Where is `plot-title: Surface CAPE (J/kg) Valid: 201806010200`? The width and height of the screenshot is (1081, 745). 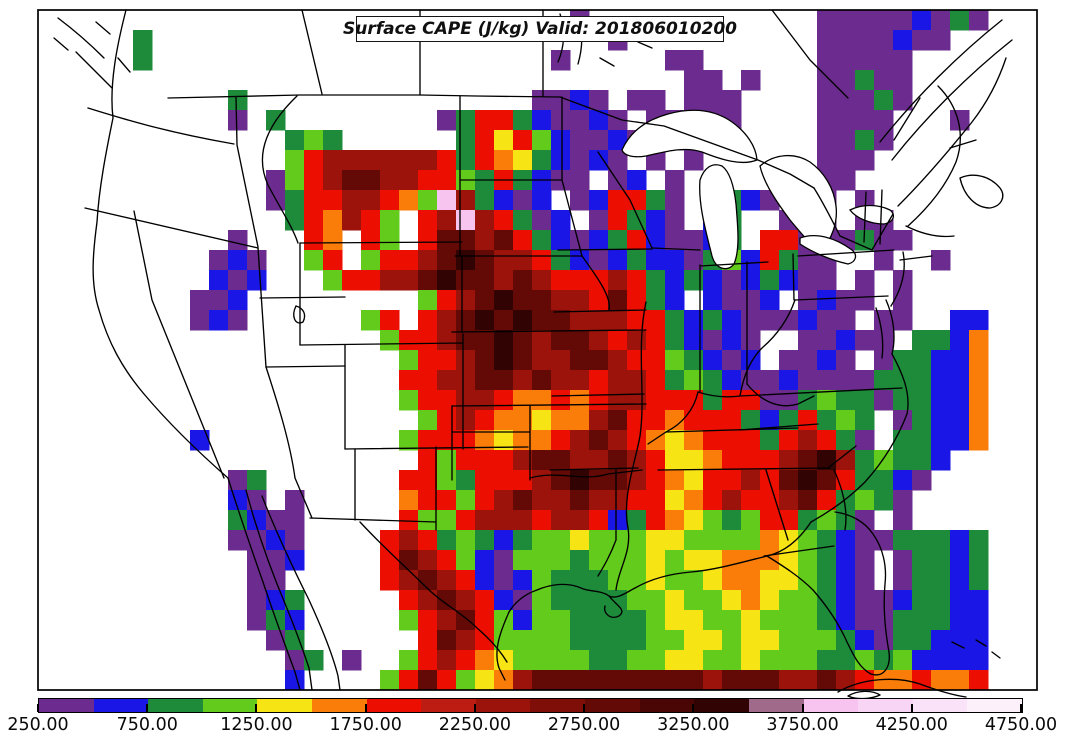 plot-title: Surface CAPE (J/kg) Valid: 201806010200 is located at coordinates (540, 29).